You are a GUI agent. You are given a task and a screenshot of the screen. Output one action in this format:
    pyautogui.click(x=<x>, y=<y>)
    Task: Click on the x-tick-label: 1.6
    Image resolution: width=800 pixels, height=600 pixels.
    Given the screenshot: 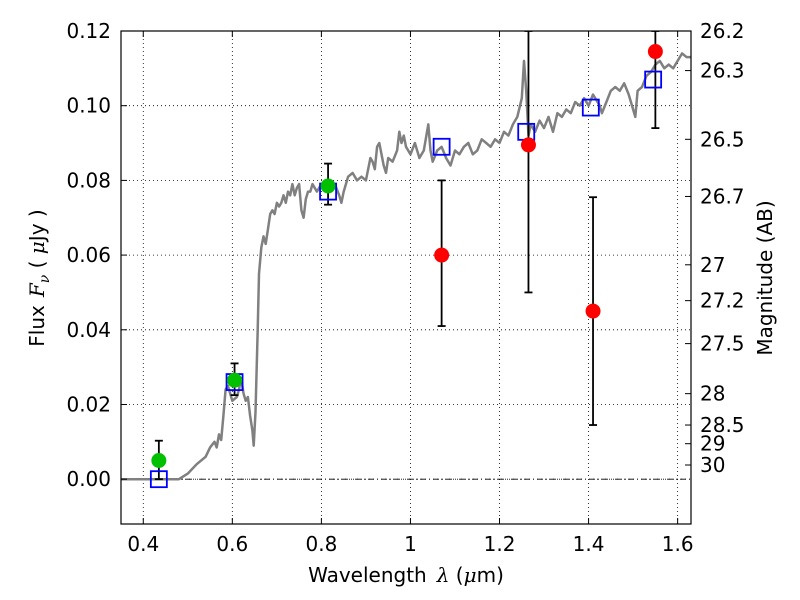 What is the action you would take?
    pyautogui.click(x=678, y=544)
    